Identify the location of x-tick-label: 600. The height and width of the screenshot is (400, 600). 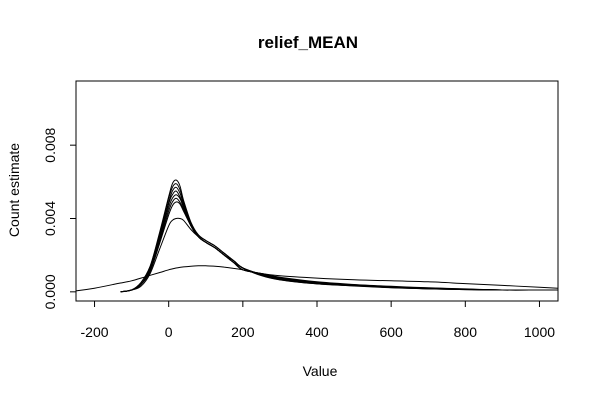
(391, 332).